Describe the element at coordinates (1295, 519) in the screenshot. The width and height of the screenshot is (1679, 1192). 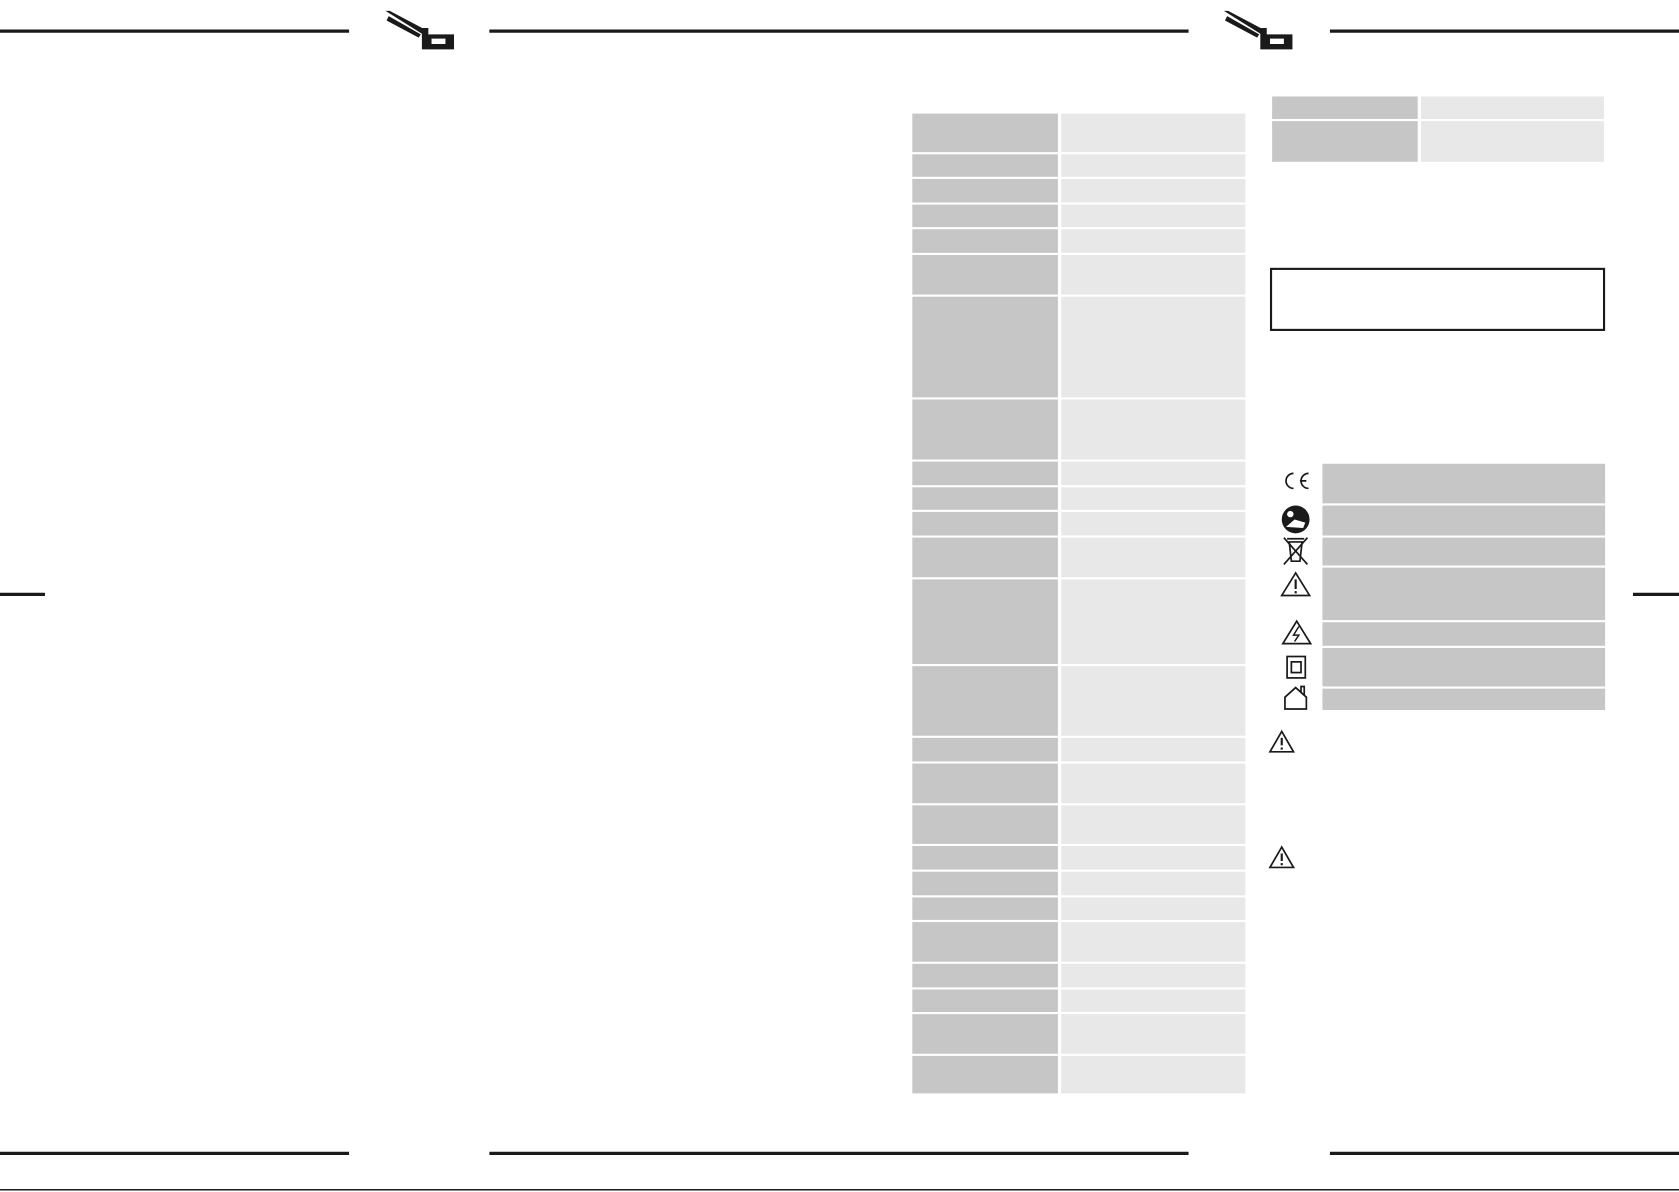
I see `read-manual-icon` at that location.